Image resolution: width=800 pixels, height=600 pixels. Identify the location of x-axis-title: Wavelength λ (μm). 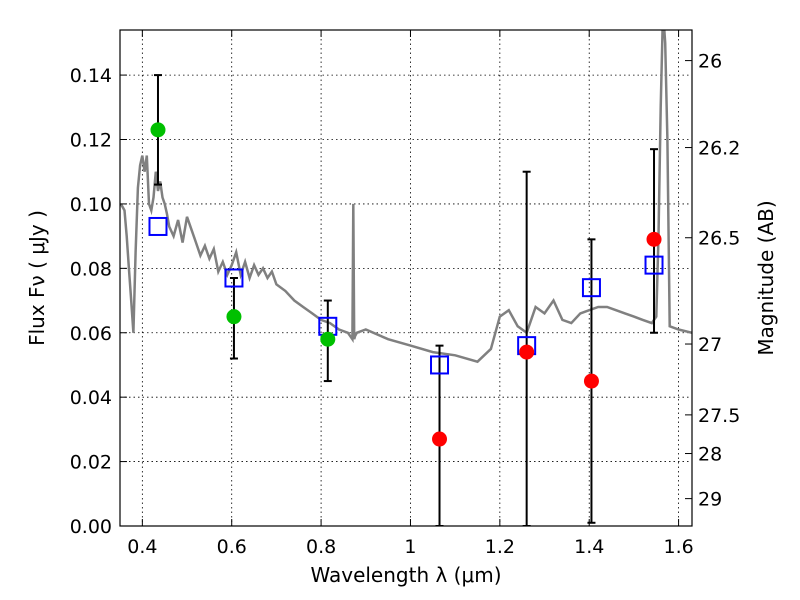
(405, 575).